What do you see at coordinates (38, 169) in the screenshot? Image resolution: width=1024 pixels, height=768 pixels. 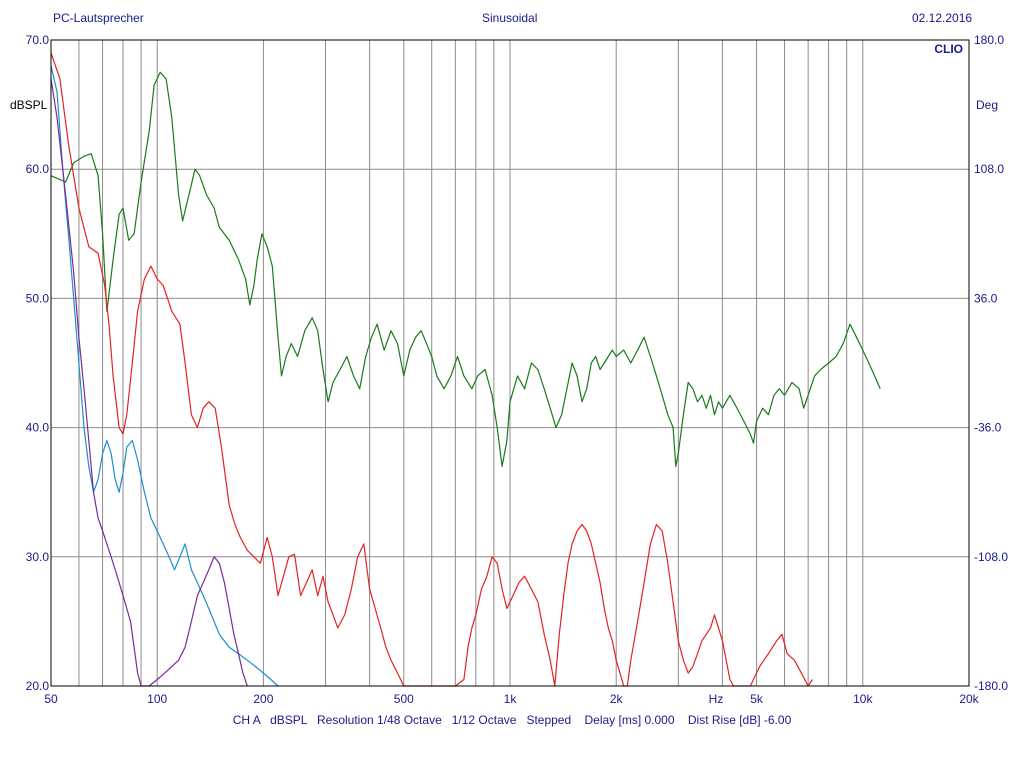 I see `y-tick-label: 60.0` at bounding box center [38, 169].